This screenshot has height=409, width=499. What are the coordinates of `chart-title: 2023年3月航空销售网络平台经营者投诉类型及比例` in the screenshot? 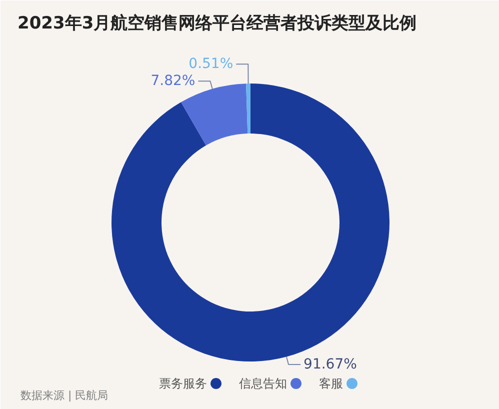 It's located at (217, 24).